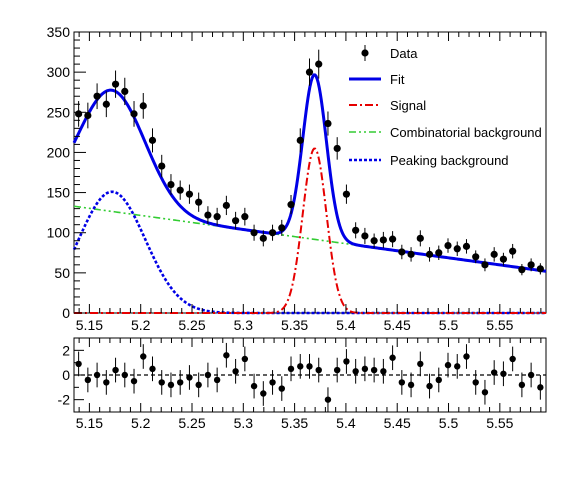 This screenshot has height=478, width=581. I want to click on legend-label: Data, so click(404, 53).